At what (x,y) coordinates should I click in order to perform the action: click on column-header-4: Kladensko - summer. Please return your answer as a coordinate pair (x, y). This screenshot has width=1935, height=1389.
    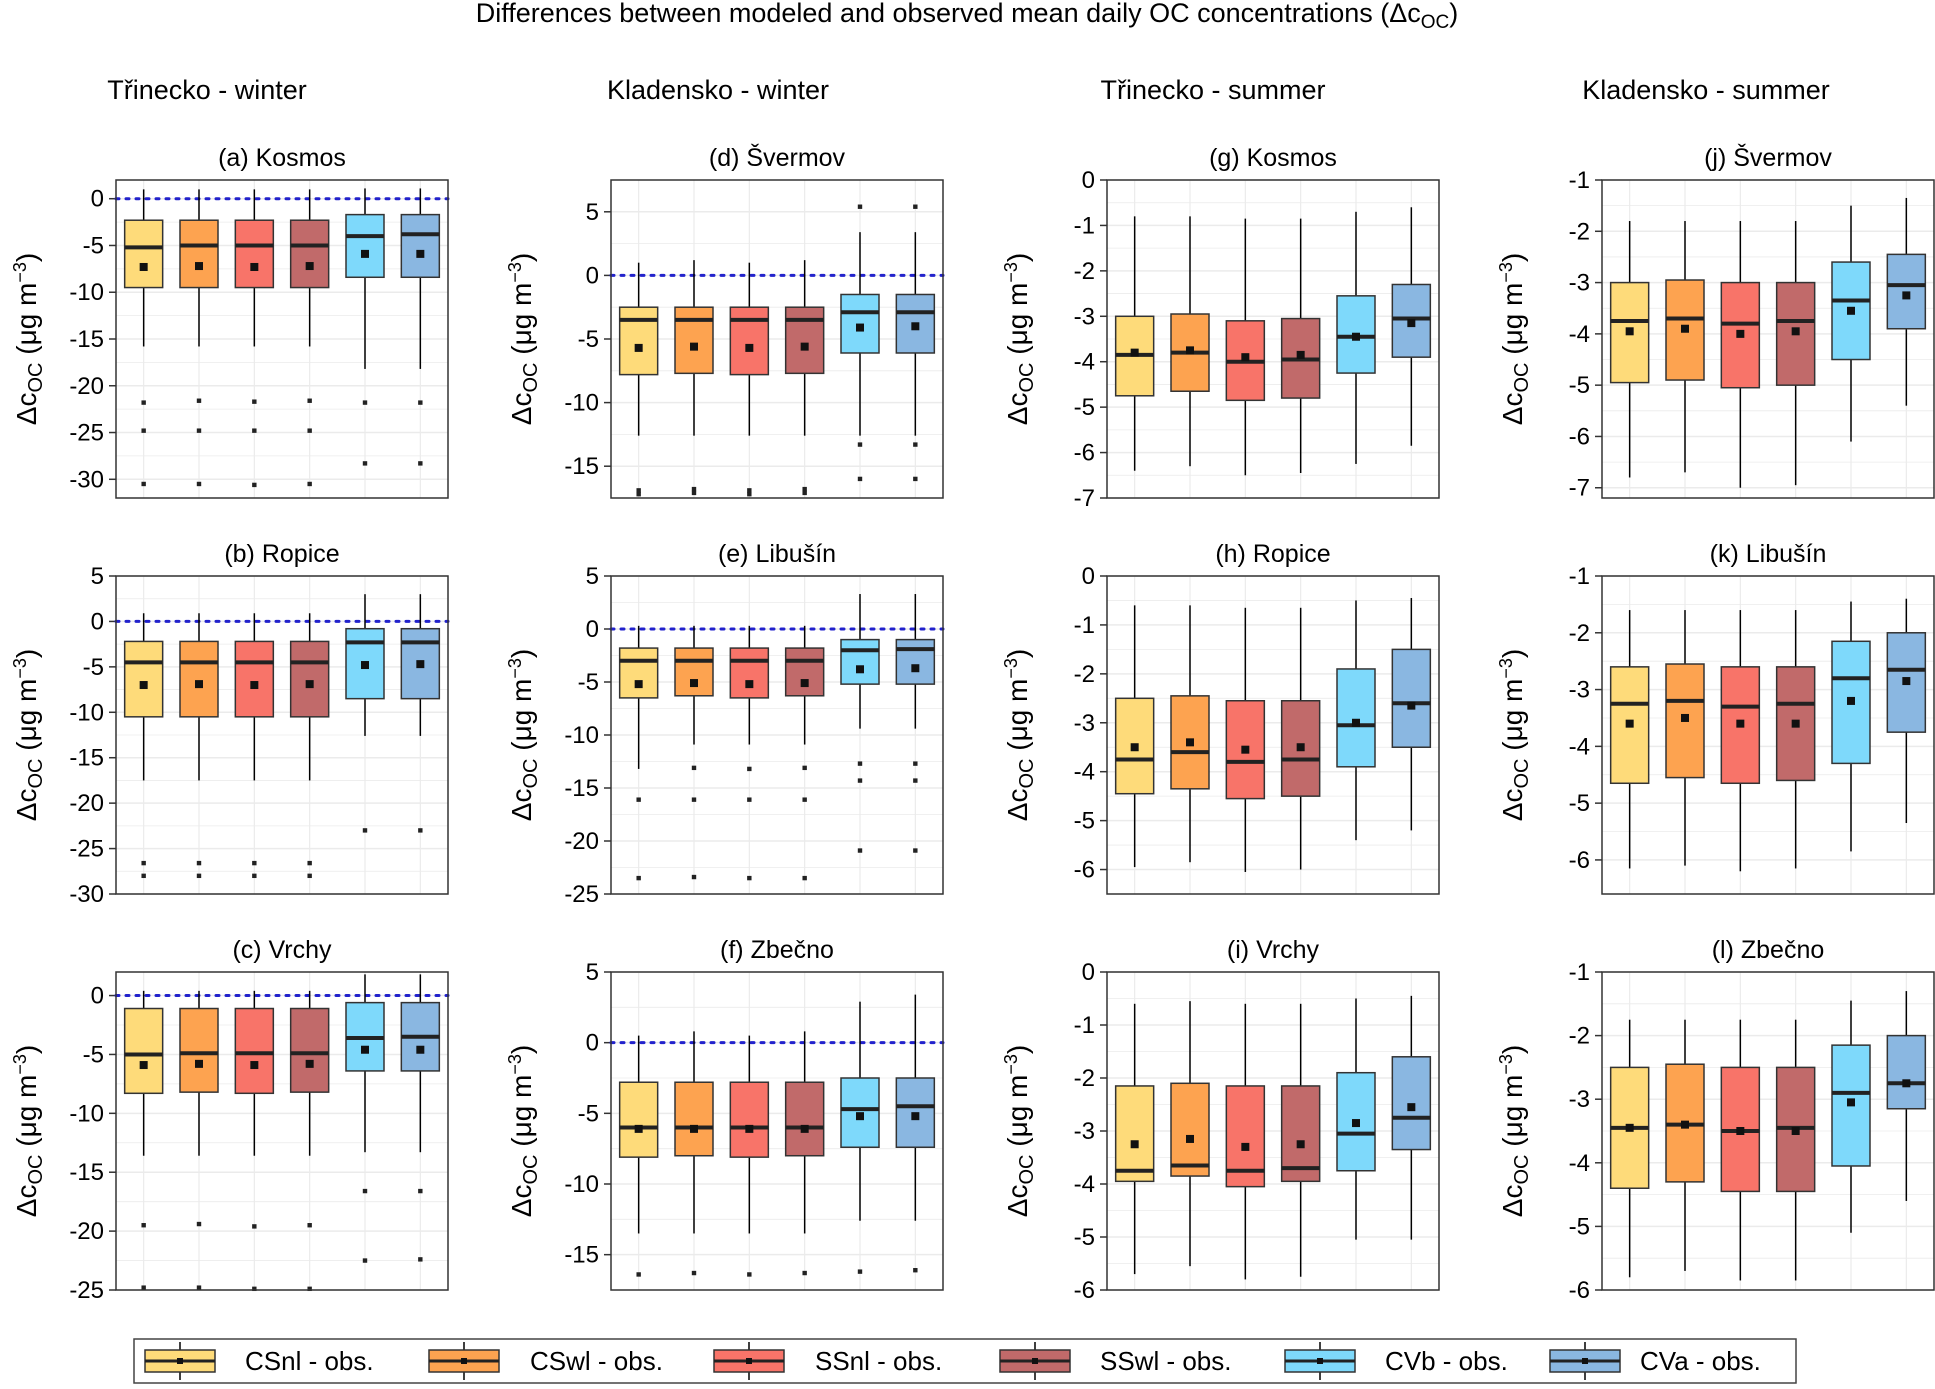
    Looking at the image, I should click on (1706, 90).